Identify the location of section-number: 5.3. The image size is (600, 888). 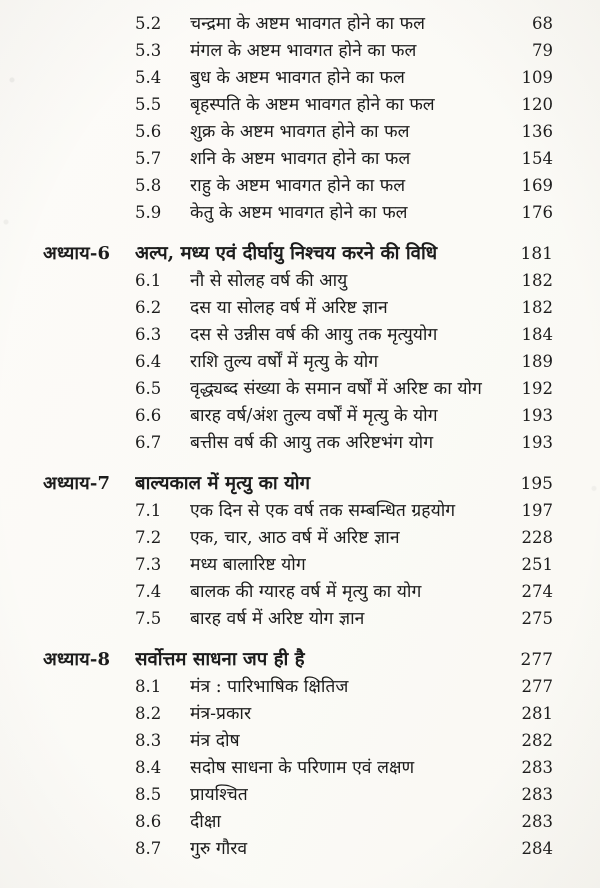
(148, 50).